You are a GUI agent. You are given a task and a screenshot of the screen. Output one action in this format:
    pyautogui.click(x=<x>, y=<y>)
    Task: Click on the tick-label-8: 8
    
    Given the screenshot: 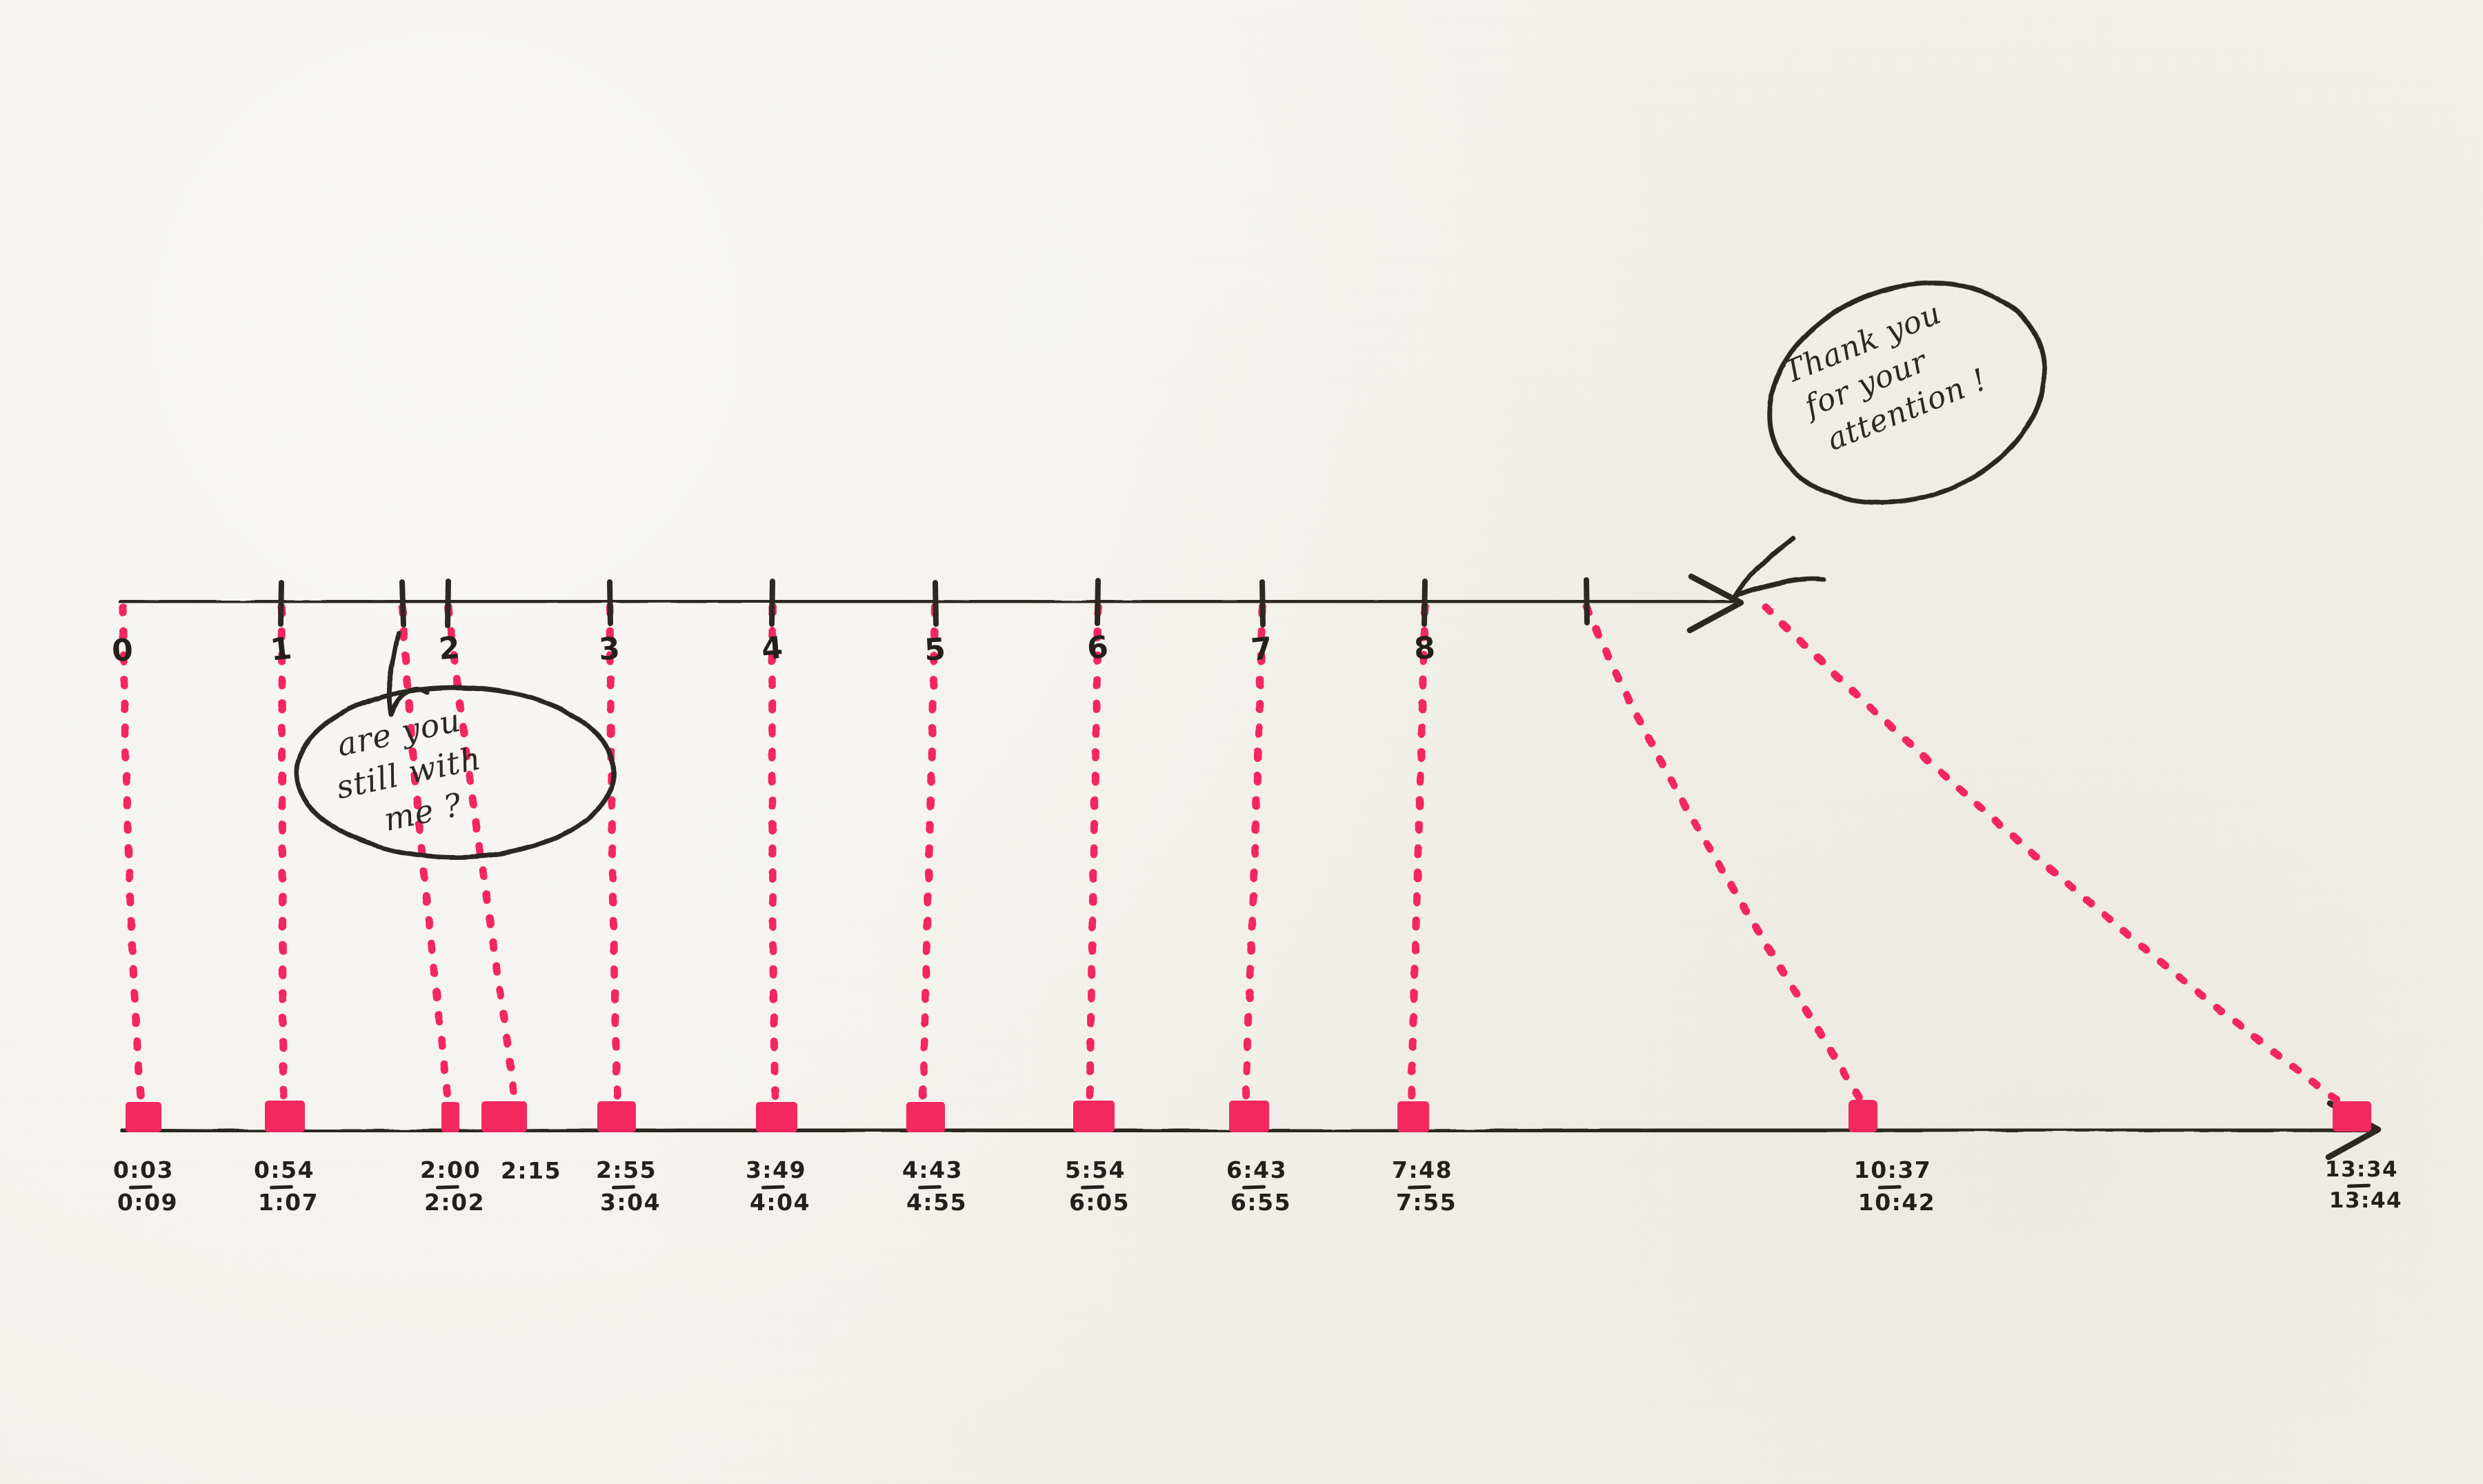 What is the action you would take?
    pyautogui.click(x=1425, y=648)
    